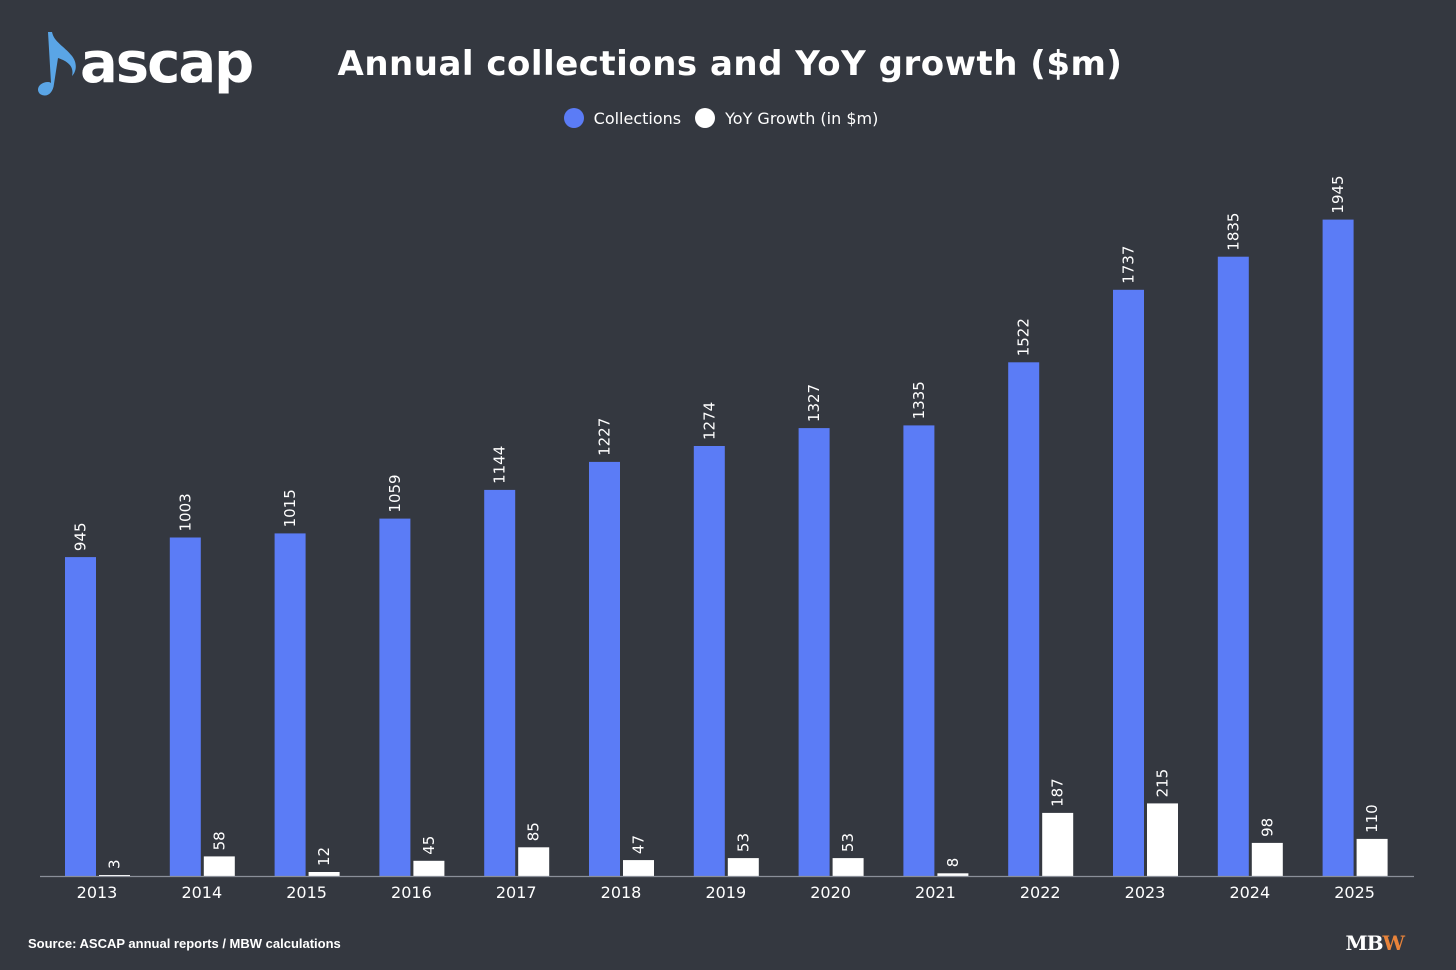  What do you see at coordinates (219, 866) in the screenshot?
I see `growth-bar-2014` at bounding box center [219, 866].